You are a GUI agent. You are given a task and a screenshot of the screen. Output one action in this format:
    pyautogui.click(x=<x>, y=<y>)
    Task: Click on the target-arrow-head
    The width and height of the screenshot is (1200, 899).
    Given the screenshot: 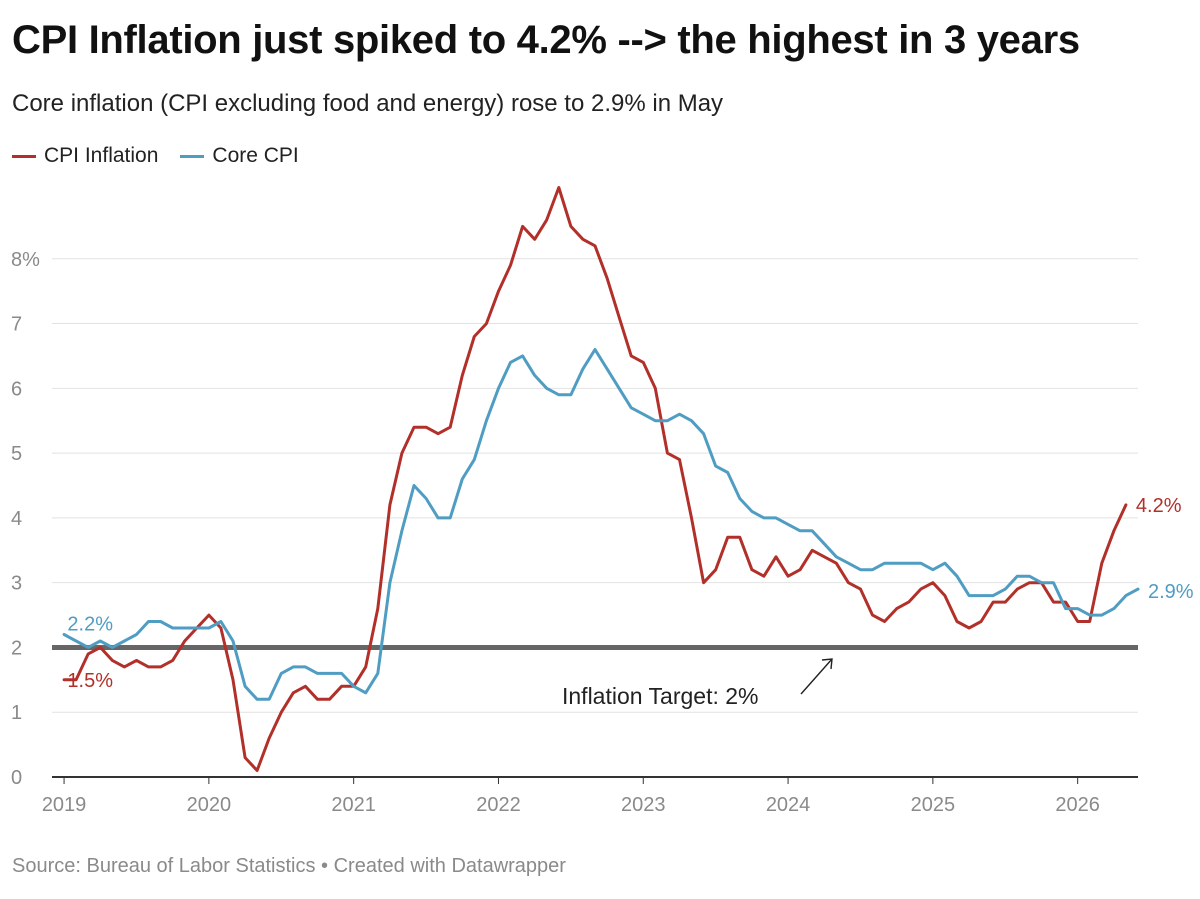 What is the action you would take?
    pyautogui.click(x=827, y=664)
    